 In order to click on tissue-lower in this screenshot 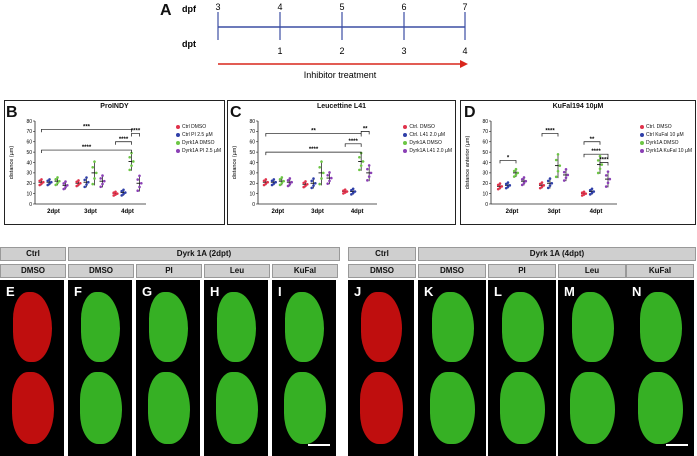, I will do `click(523, 408)`.